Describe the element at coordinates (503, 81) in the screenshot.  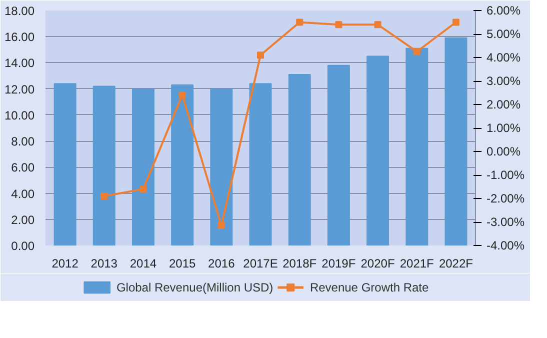
I see `y2-tick-label: 3.00%` at that location.